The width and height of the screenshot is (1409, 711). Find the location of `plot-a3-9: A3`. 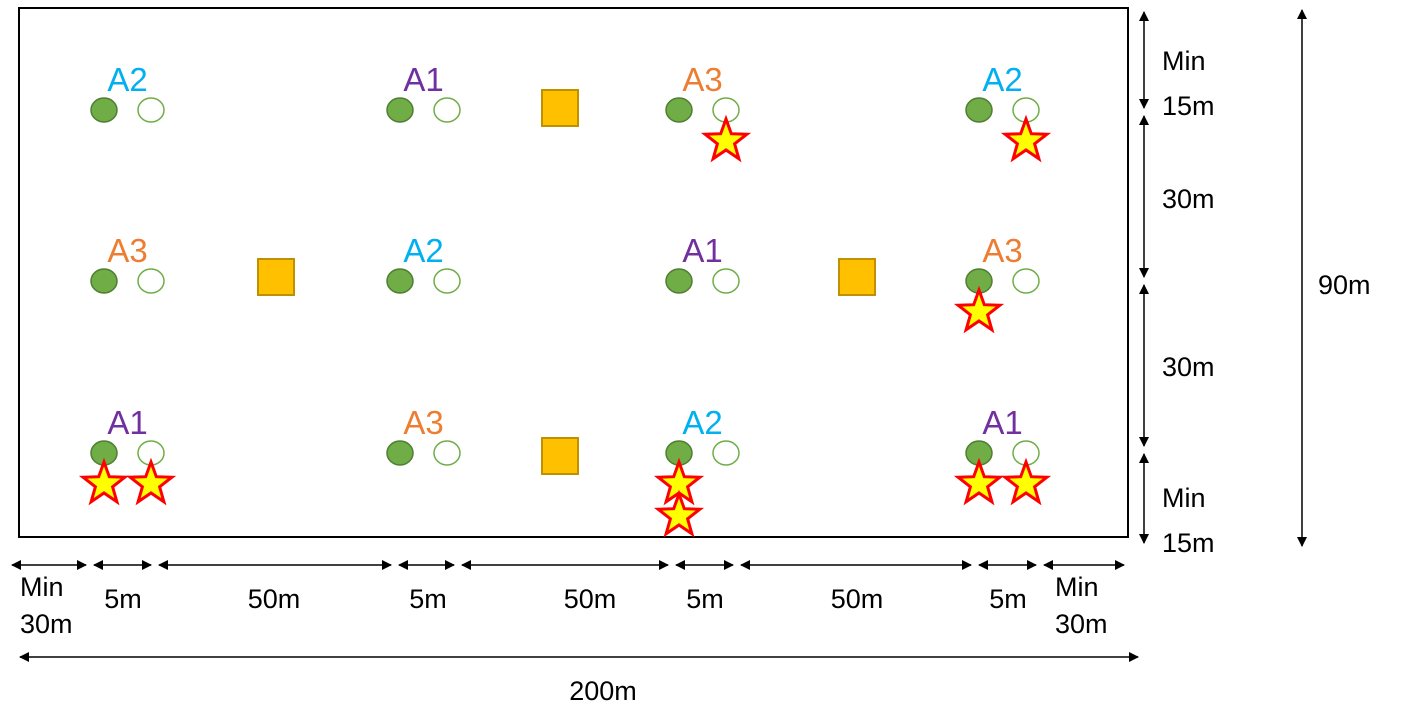

plot-a3-9: A3 is located at coordinates (423, 435).